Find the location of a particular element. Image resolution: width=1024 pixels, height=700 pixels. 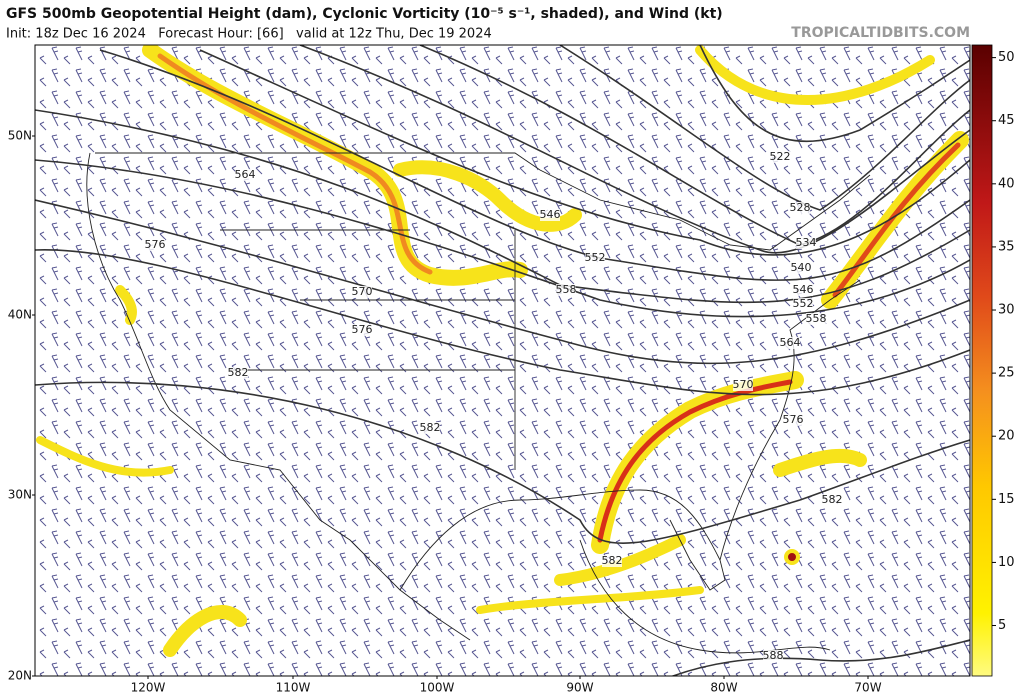

lon-label: 80W is located at coordinates (723, 688).